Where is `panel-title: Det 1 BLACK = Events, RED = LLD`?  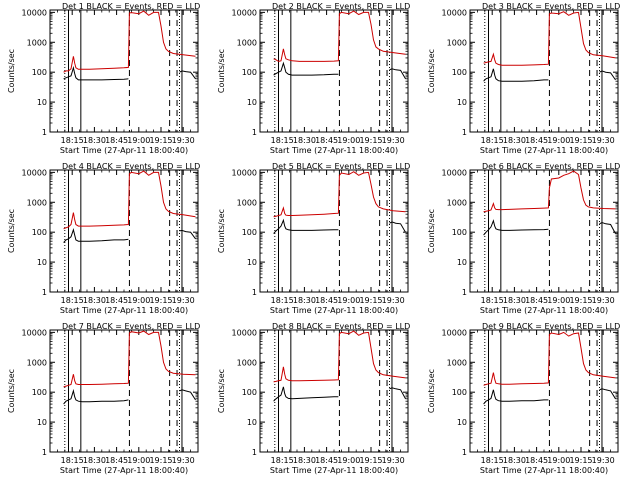 panel-title: Det 1 BLACK = Events, RED = LLD is located at coordinates (131, 6).